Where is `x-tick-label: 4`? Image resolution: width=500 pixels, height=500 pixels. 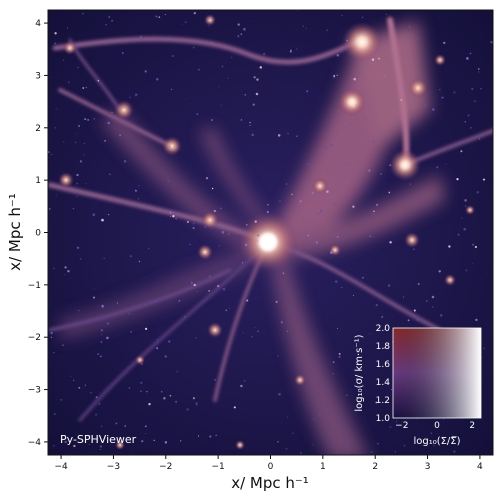 x-tick-label: 4 is located at coordinates (480, 467).